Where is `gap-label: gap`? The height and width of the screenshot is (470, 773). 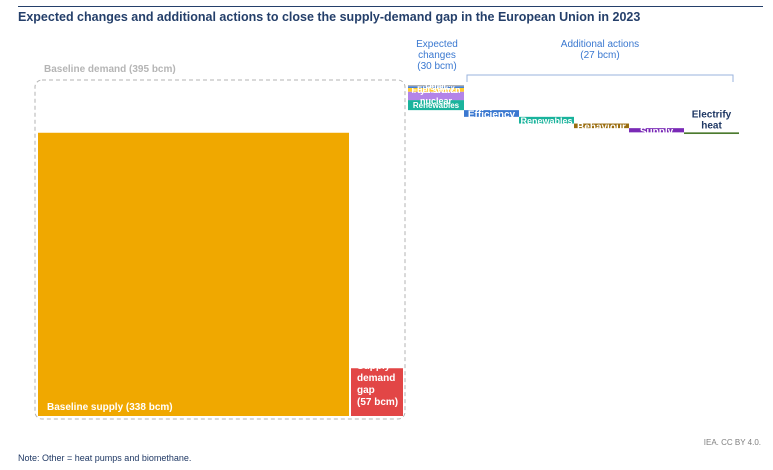
gap-label: gap is located at coordinates (366, 390).